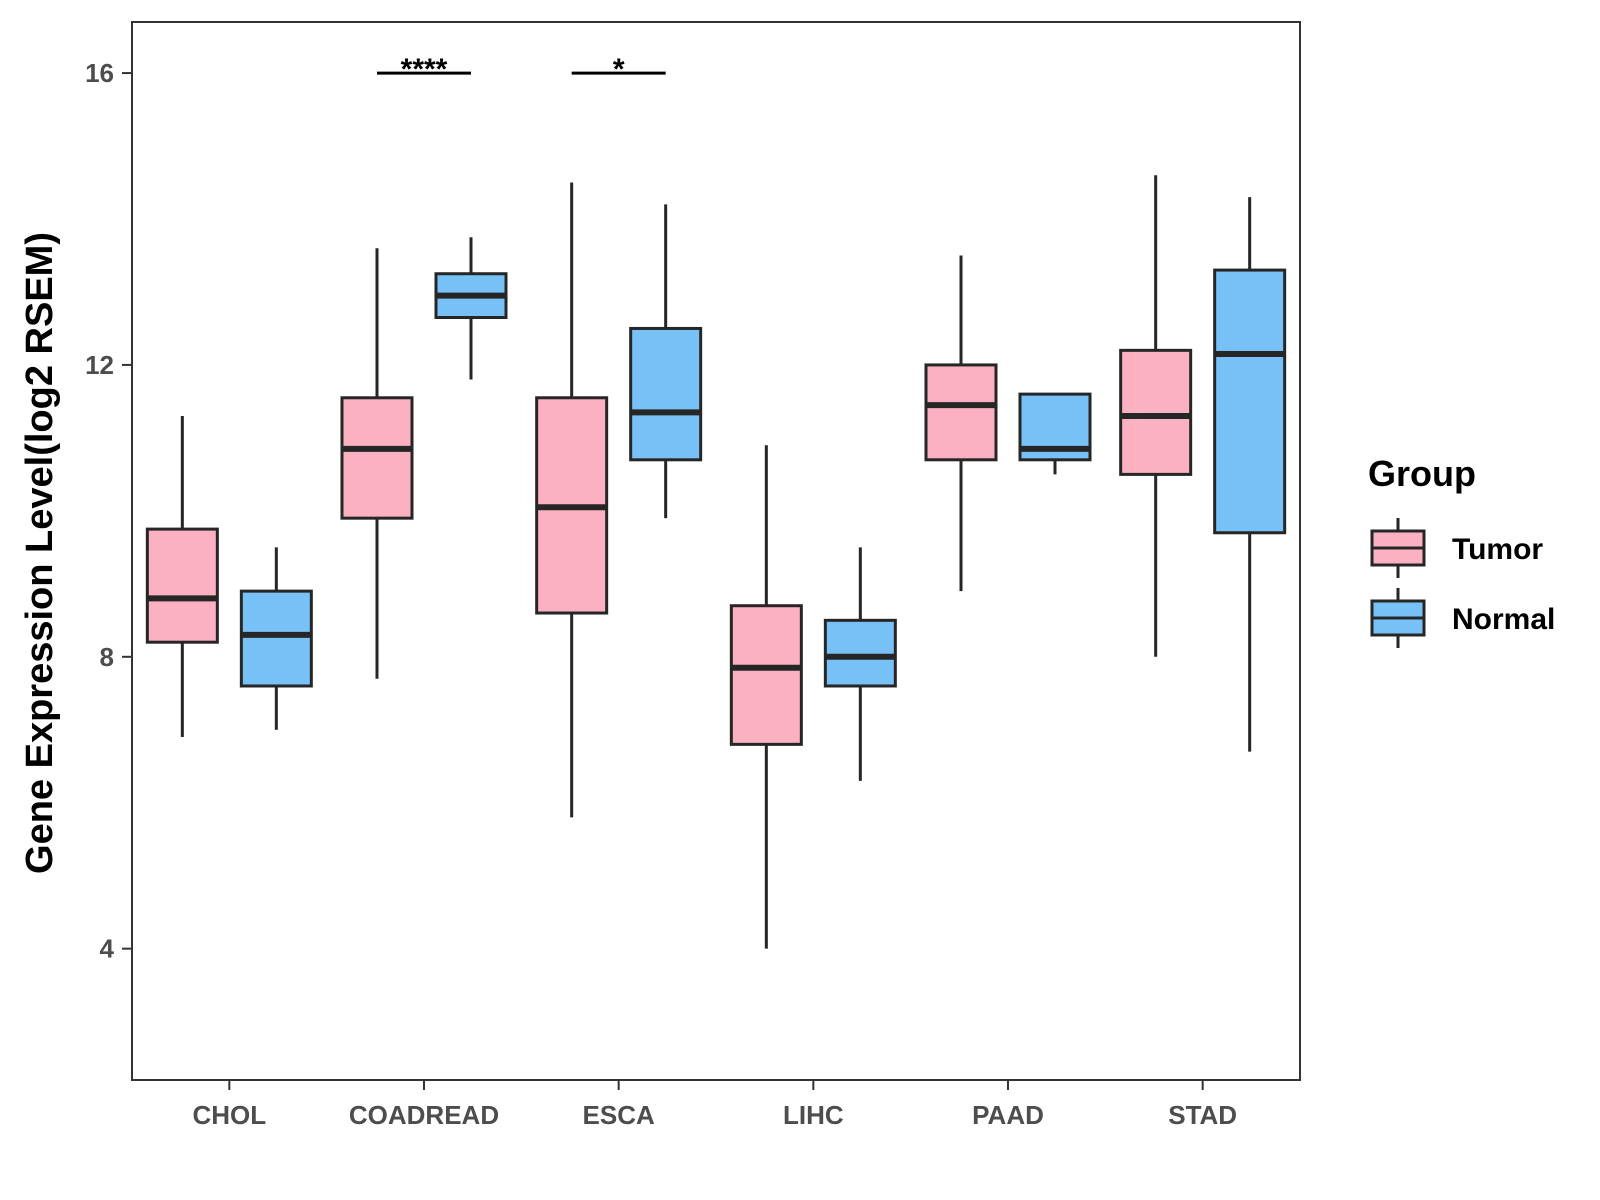 The image size is (1600, 1200). I want to click on y-tick-label: 12, so click(99, 365).